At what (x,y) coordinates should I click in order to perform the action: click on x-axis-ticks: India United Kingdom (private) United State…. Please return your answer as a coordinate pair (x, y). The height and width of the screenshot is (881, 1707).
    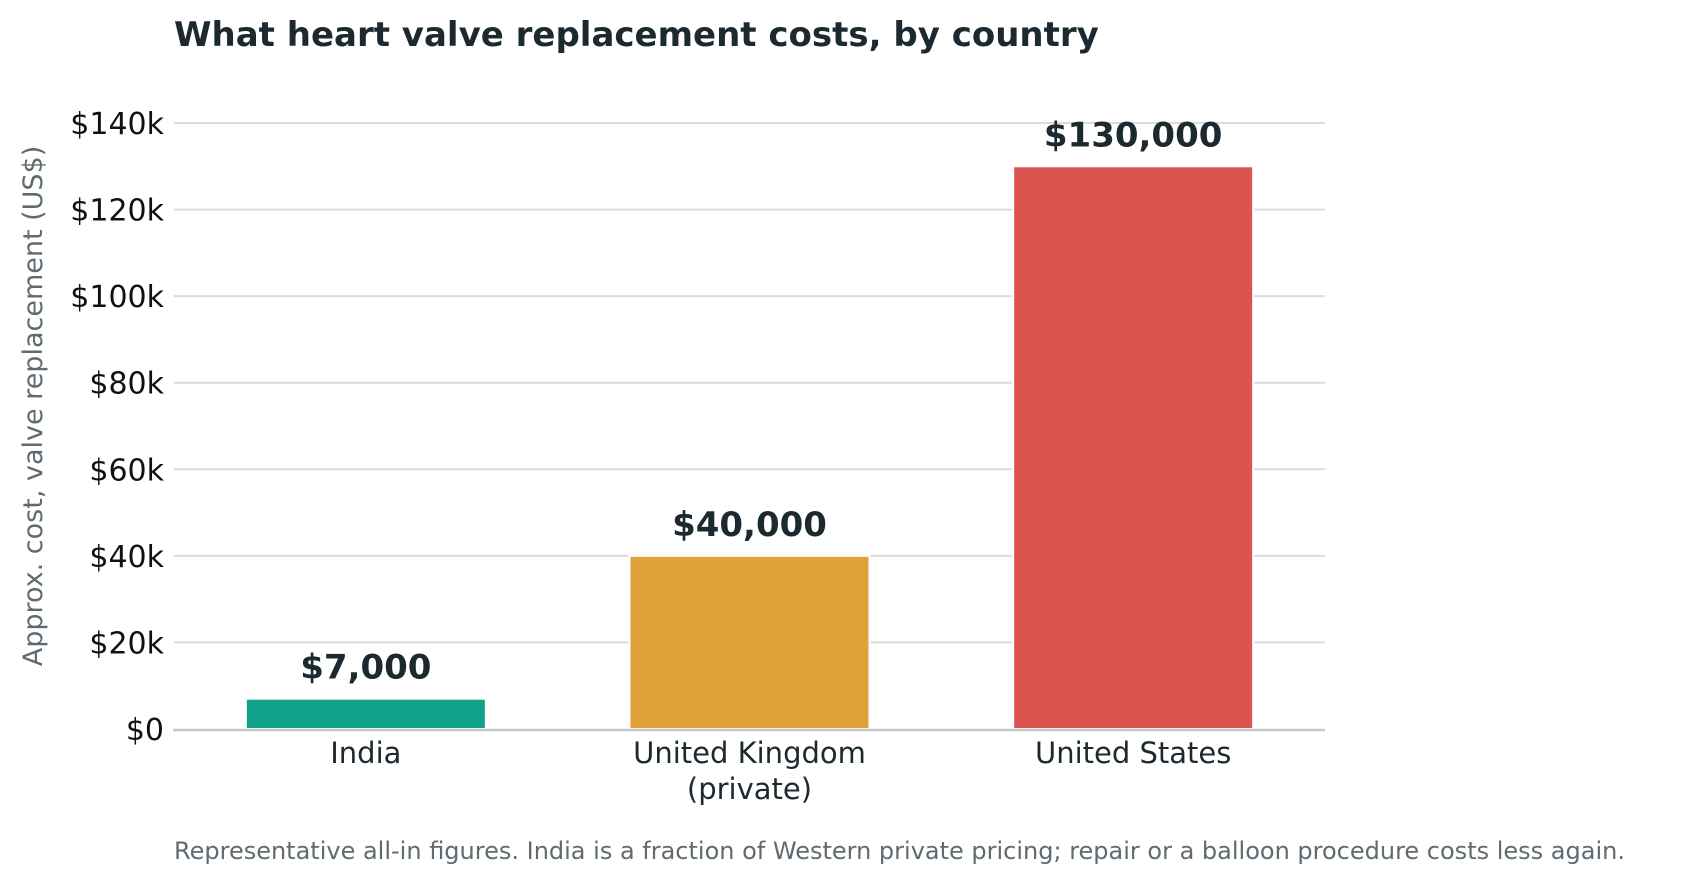
    Looking at the image, I should click on (780, 771).